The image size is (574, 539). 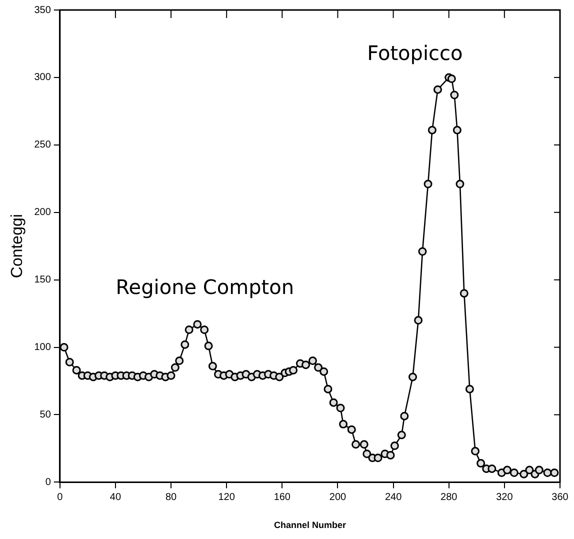 I want to click on y-tick-label: 0, so click(x=48, y=482).